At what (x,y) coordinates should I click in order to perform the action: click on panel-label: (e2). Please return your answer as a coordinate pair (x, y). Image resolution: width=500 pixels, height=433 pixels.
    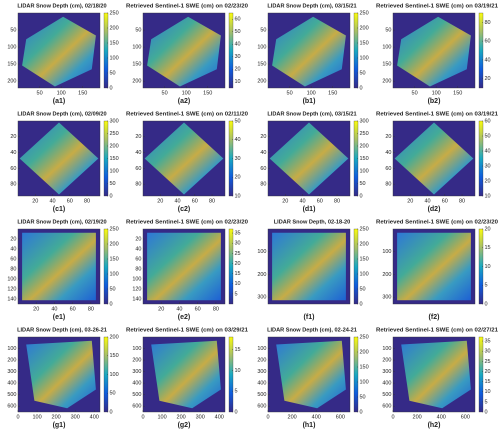
    Looking at the image, I should click on (184, 317).